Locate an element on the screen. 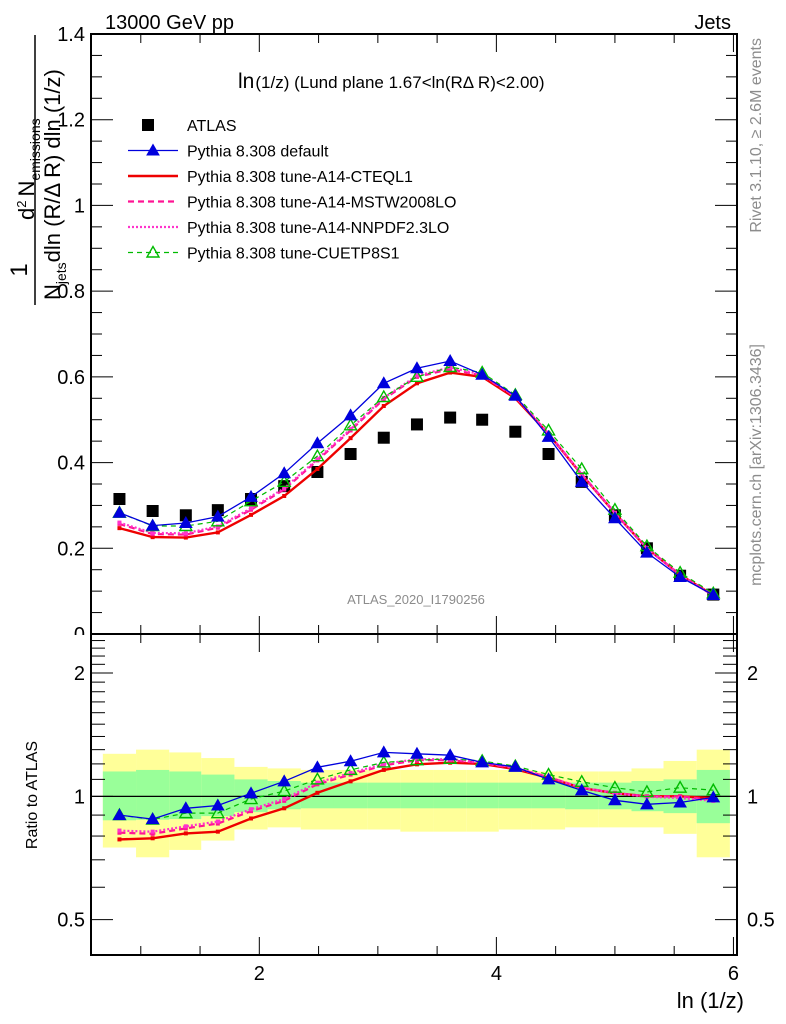 This screenshot has height=1024, width=786. legend-label: Pythia 8.308 tune-A14-MSTW2008LO is located at coordinates (321, 203).